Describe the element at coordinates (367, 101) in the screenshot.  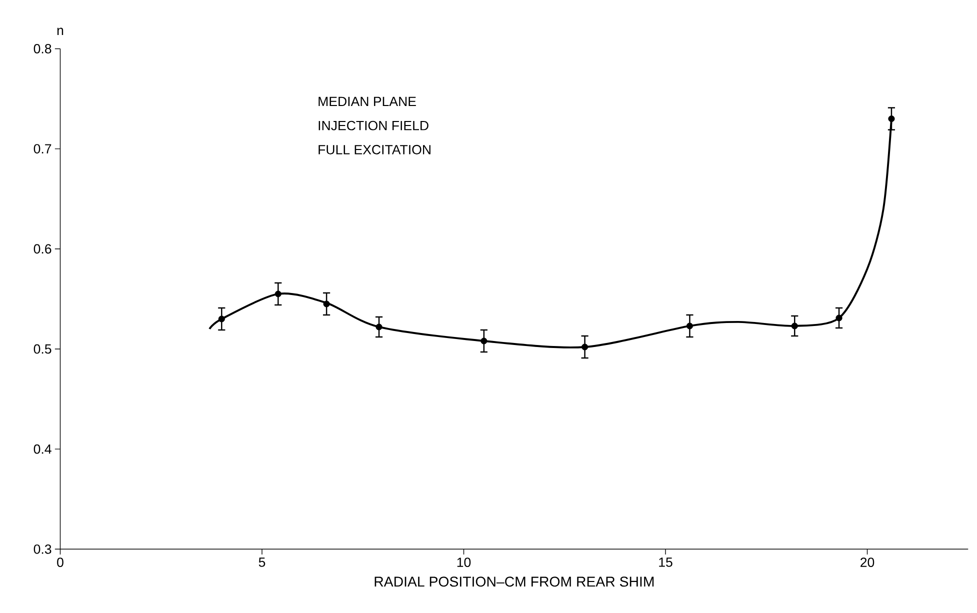
I see `annotation: MEDIAN PLANE` at that location.